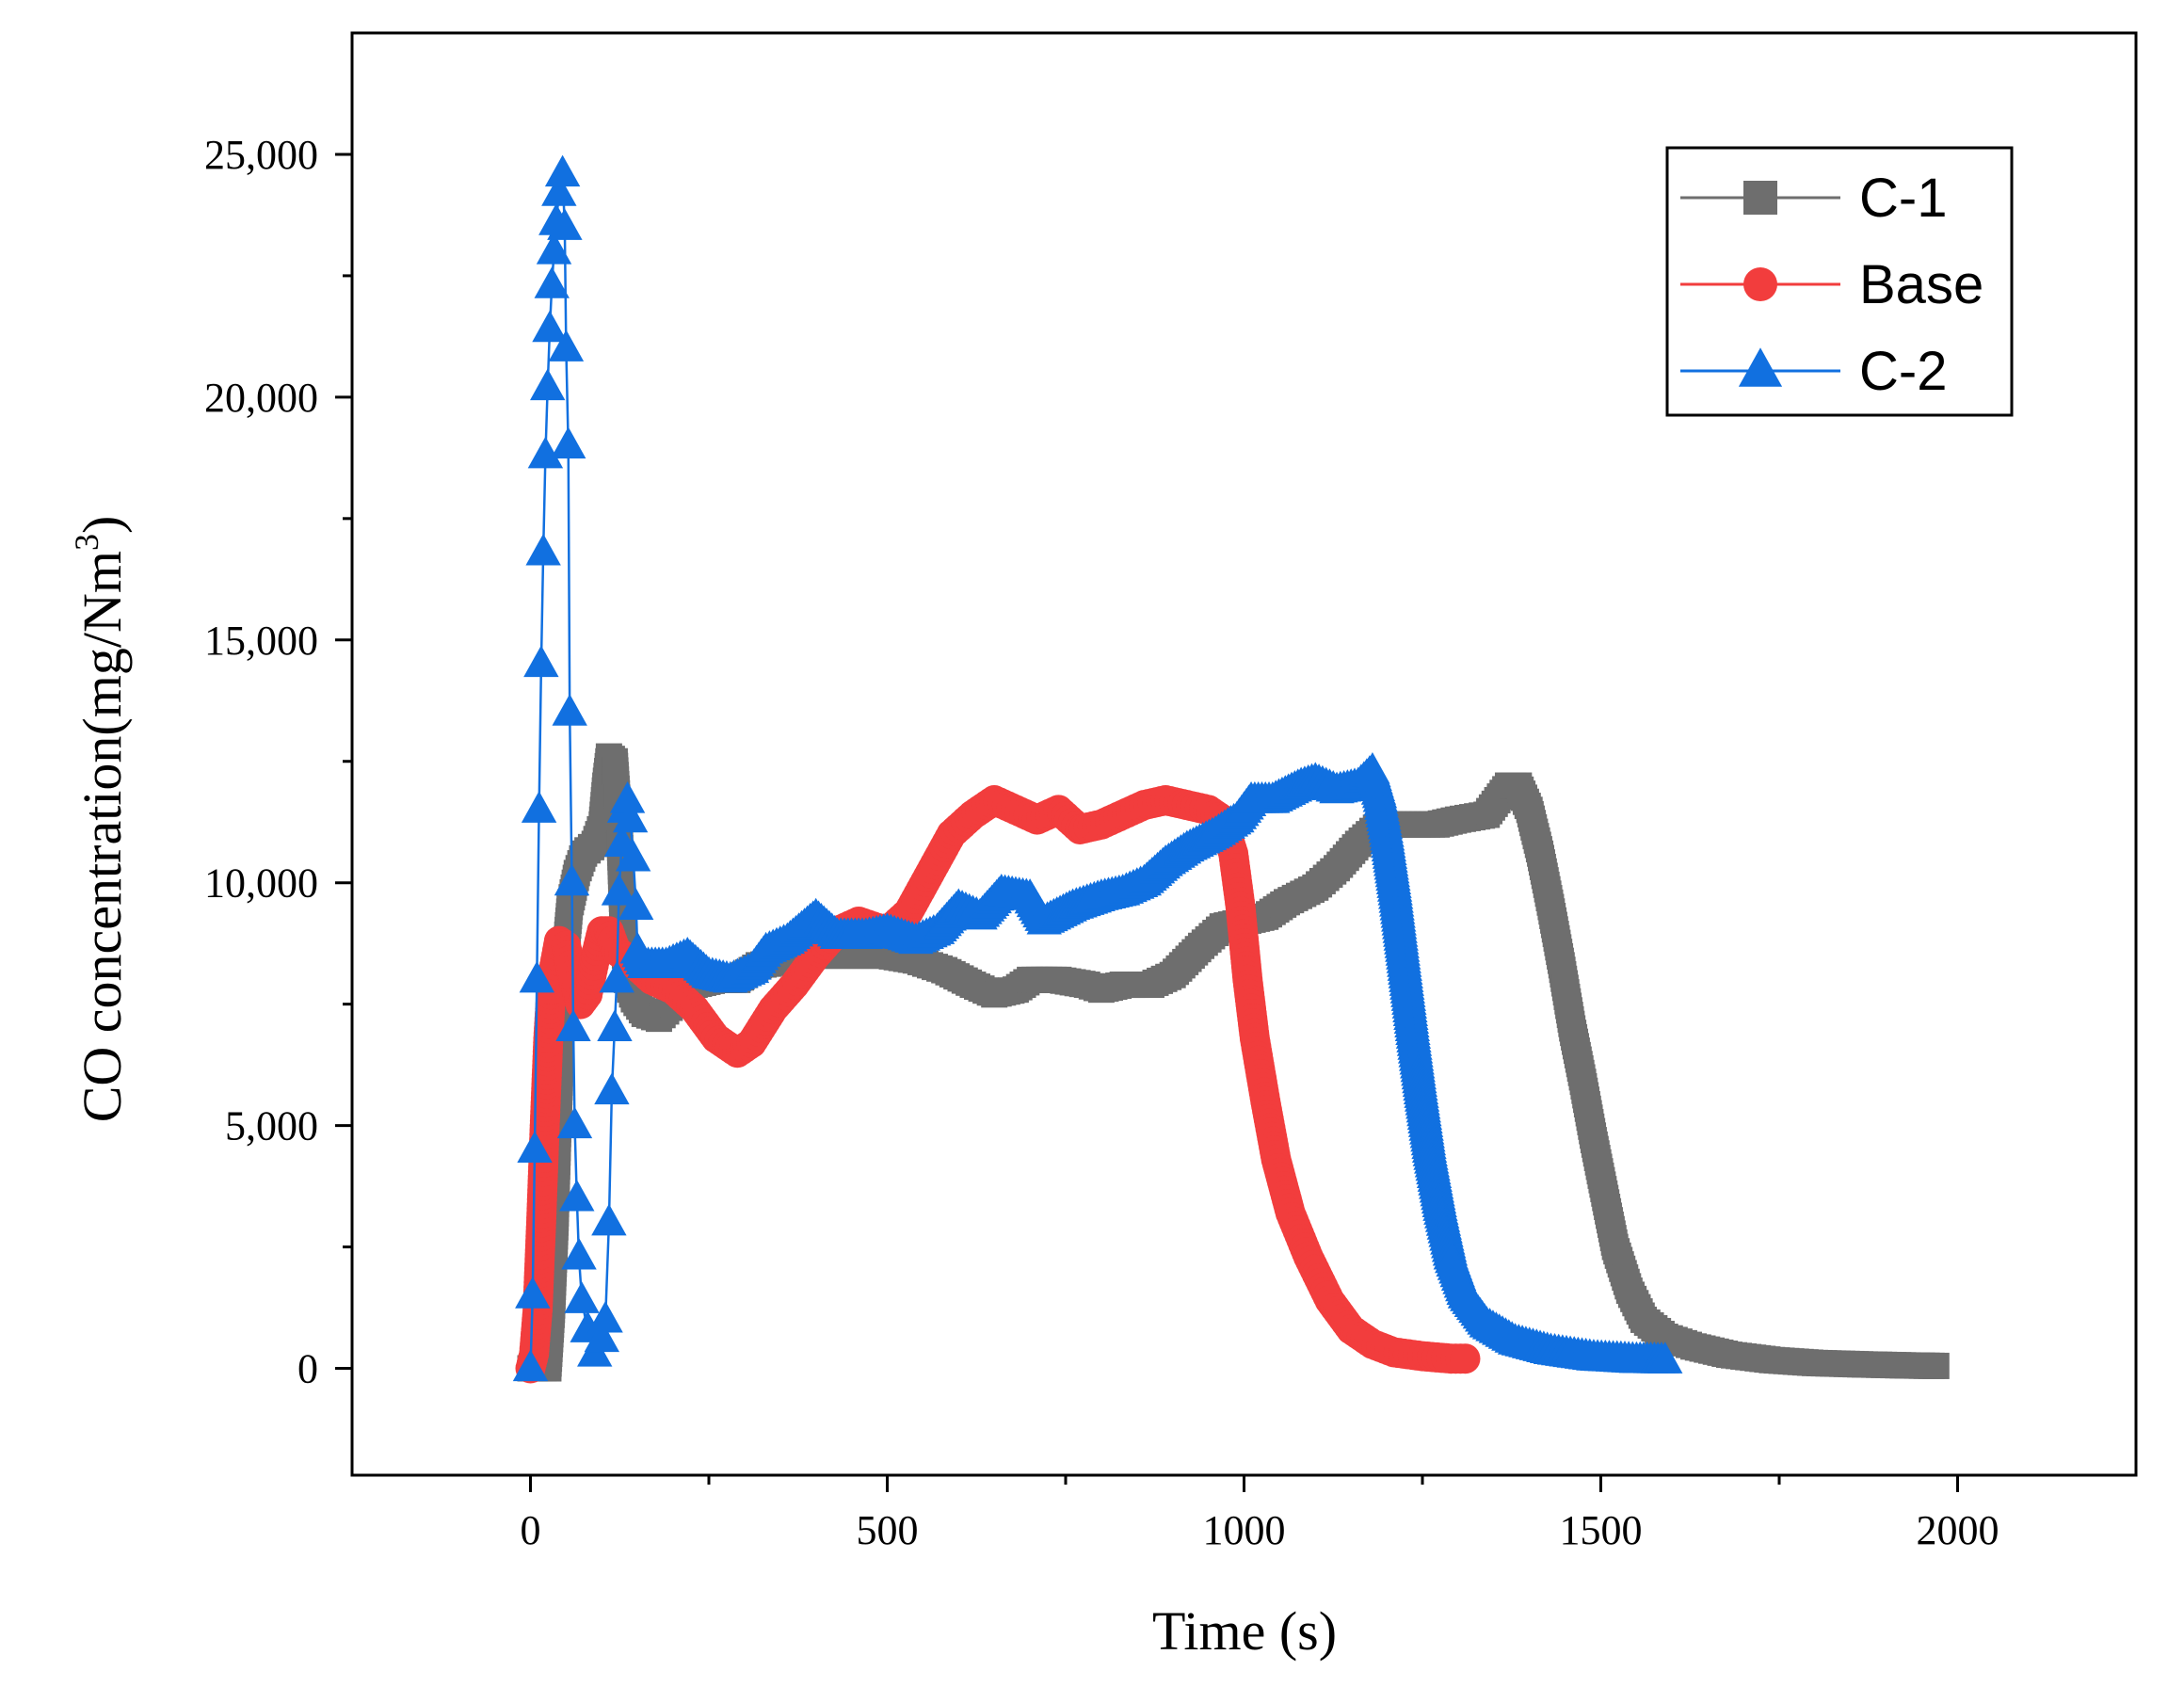 The width and height of the screenshot is (2184, 1687). Describe the element at coordinates (1813, 371) in the screenshot. I see `legend-item-c-2: C-2` at that location.